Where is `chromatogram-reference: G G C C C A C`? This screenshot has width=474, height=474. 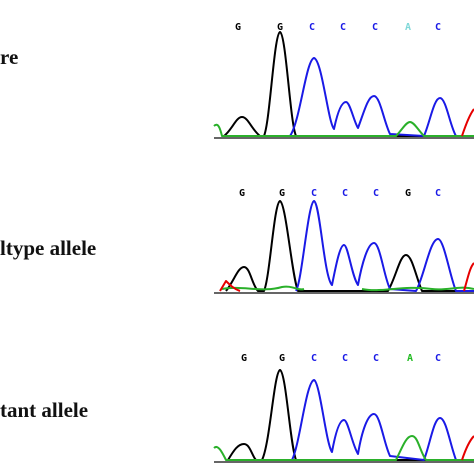 chromatogram-reference: G G C C C A C is located at coordinates (343, 80).